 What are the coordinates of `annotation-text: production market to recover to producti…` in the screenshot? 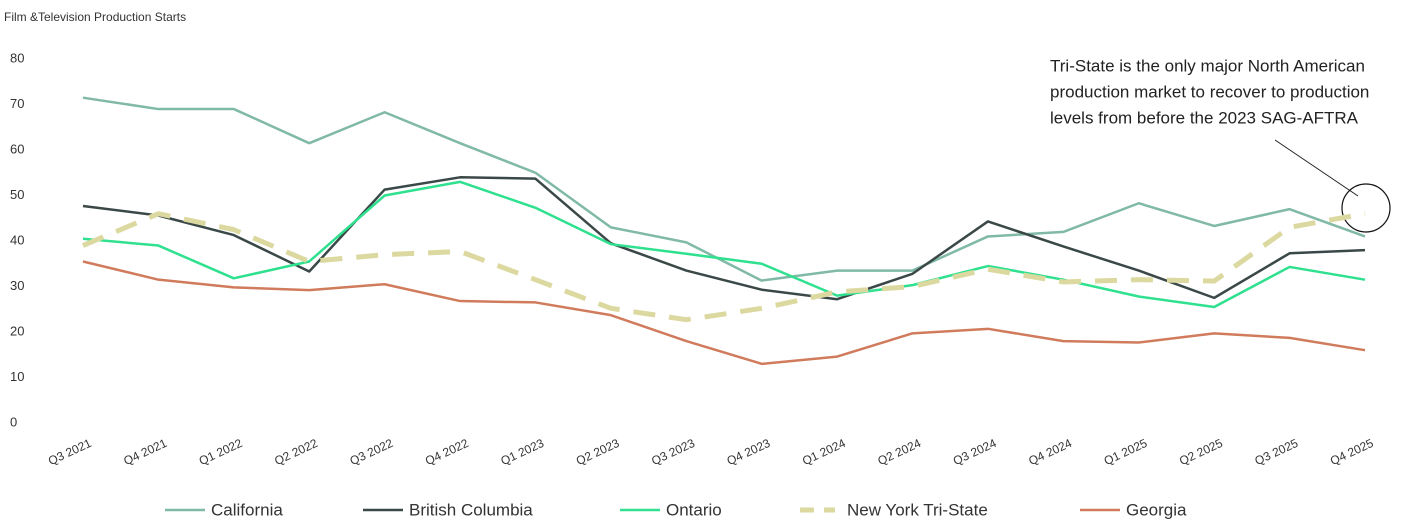 It's located at (1209, 91).